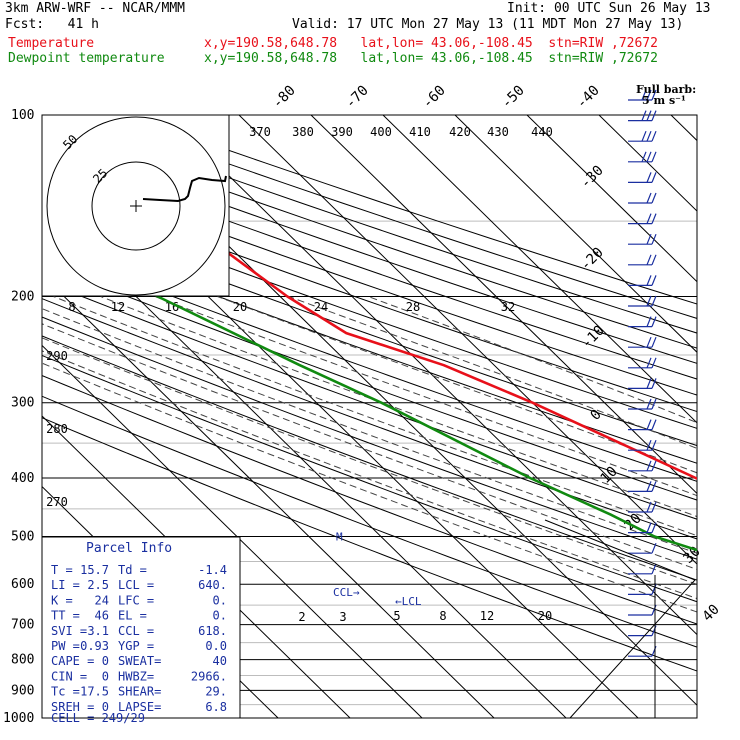 The image size is (740, 740). What do you see at coordinates (321, 307) in the screenshot?
I see `hodograph-axis-label: 24` at bounding box center [321, 307].